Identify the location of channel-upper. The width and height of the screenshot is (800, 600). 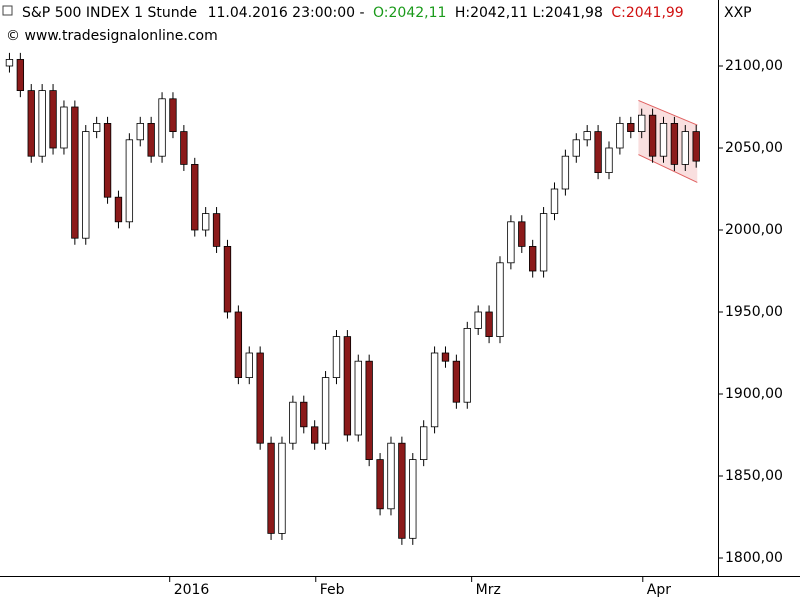
(668, 112).